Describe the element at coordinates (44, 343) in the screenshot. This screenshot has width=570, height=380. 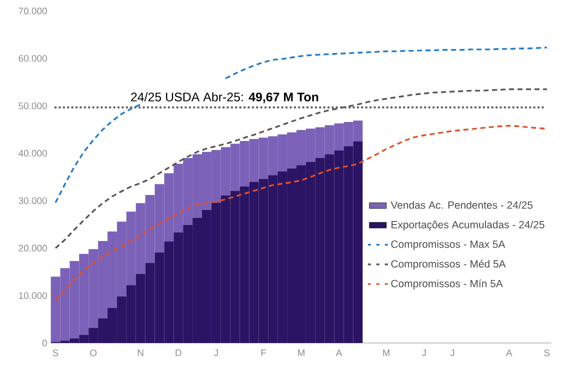
I see `y-tick-label: 0` at that location.